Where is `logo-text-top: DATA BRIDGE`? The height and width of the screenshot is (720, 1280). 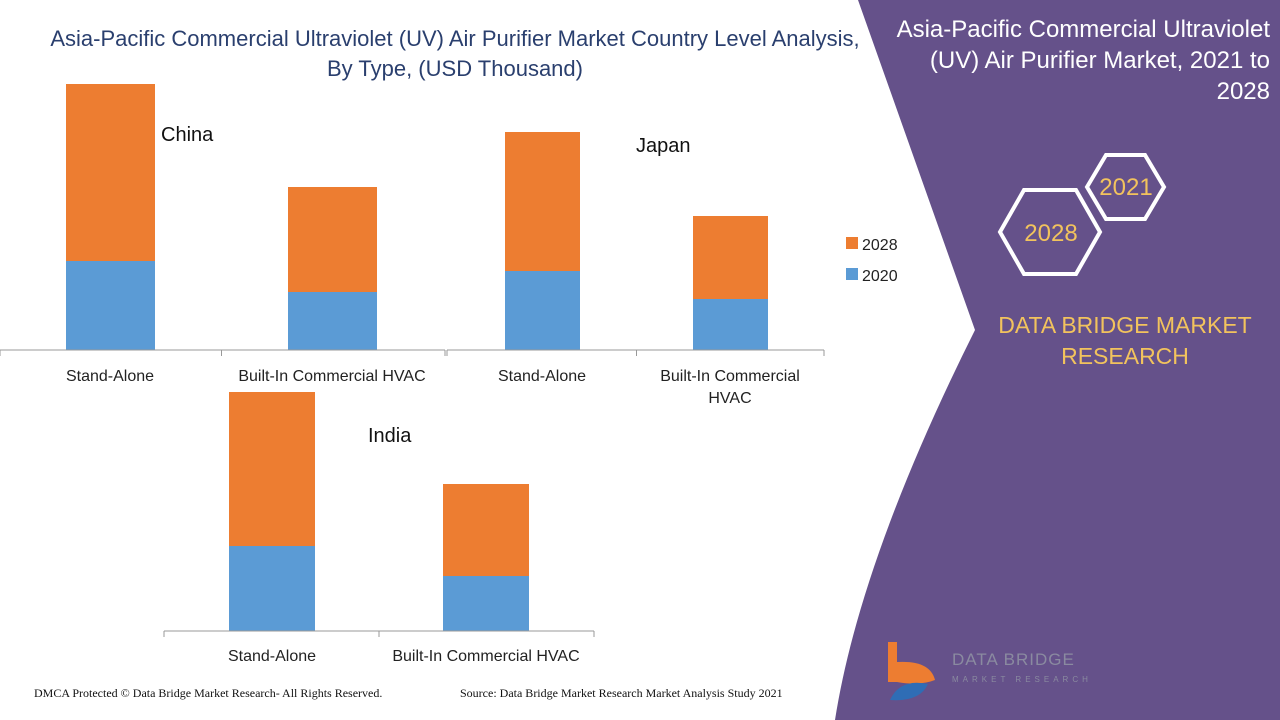 logo-text-top: DATA BRIDGE is located at coordinates (1013, 659).